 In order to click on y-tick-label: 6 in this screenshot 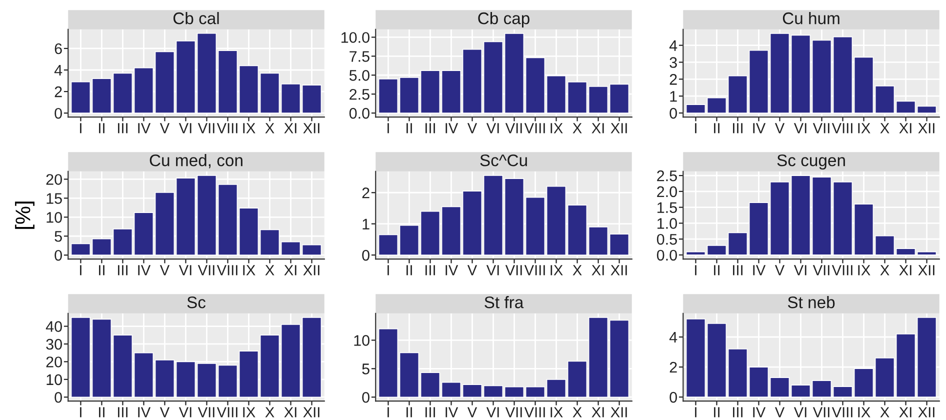, I will do `click(58, 48)`.